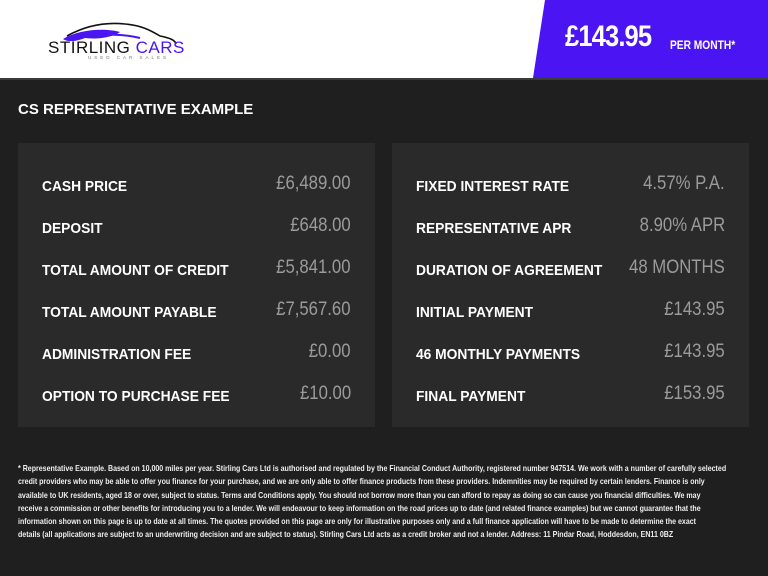  Describe the element at coordinates (330, 351) in the screenshot. I see `finance-value: £0.00` at that location.